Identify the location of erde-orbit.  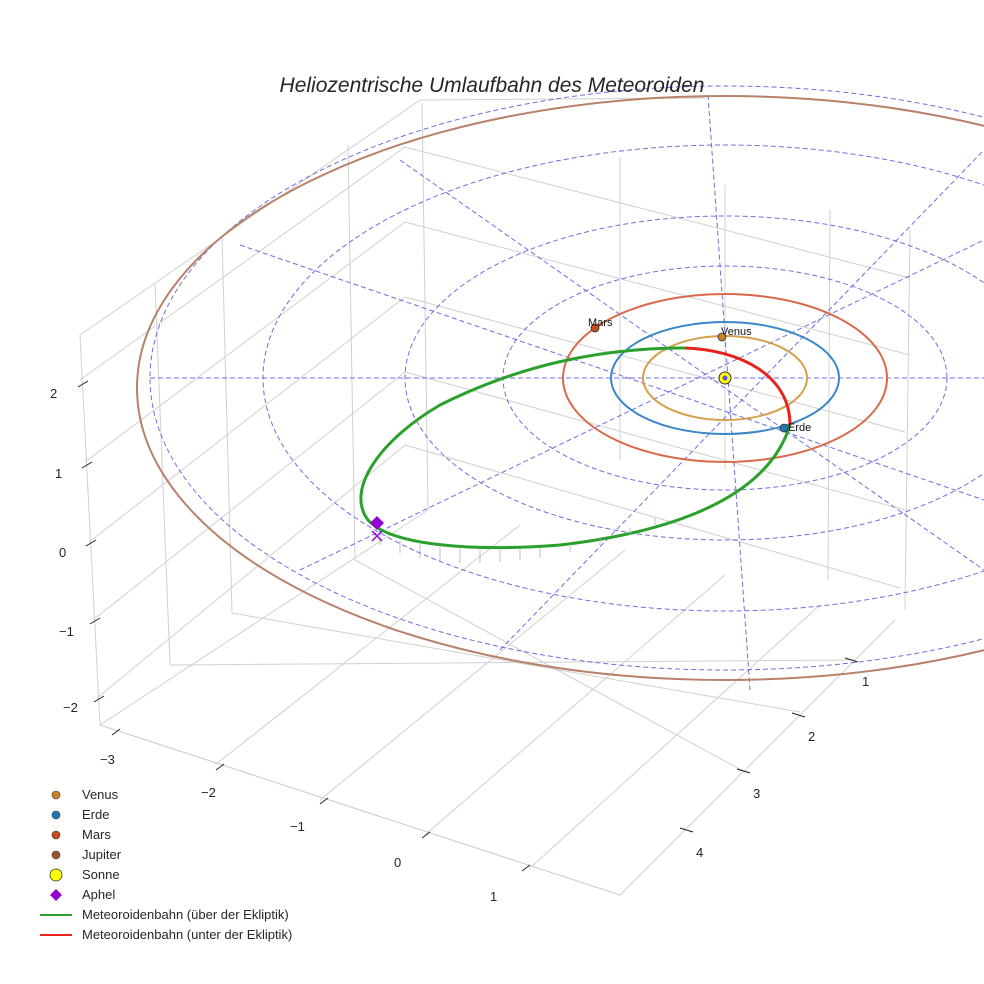
(725, 378).